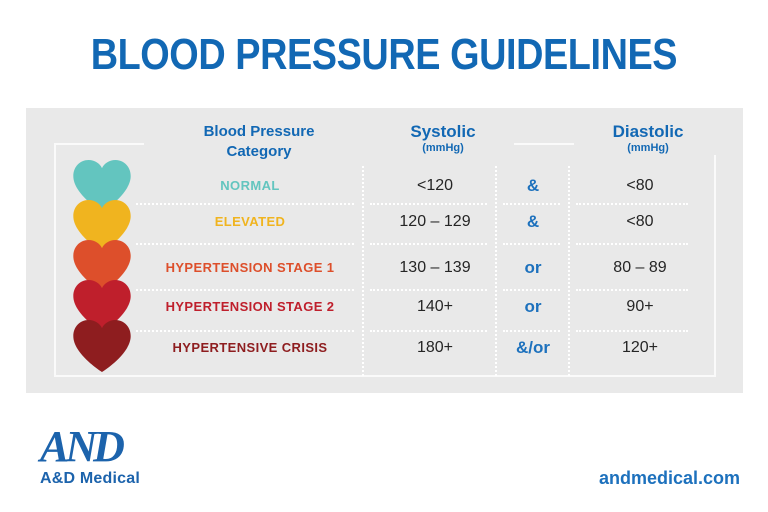 The image size is (768, 512). I want to click on column-header-diastolic: Diastolic (mmHg), so click(648, 138).